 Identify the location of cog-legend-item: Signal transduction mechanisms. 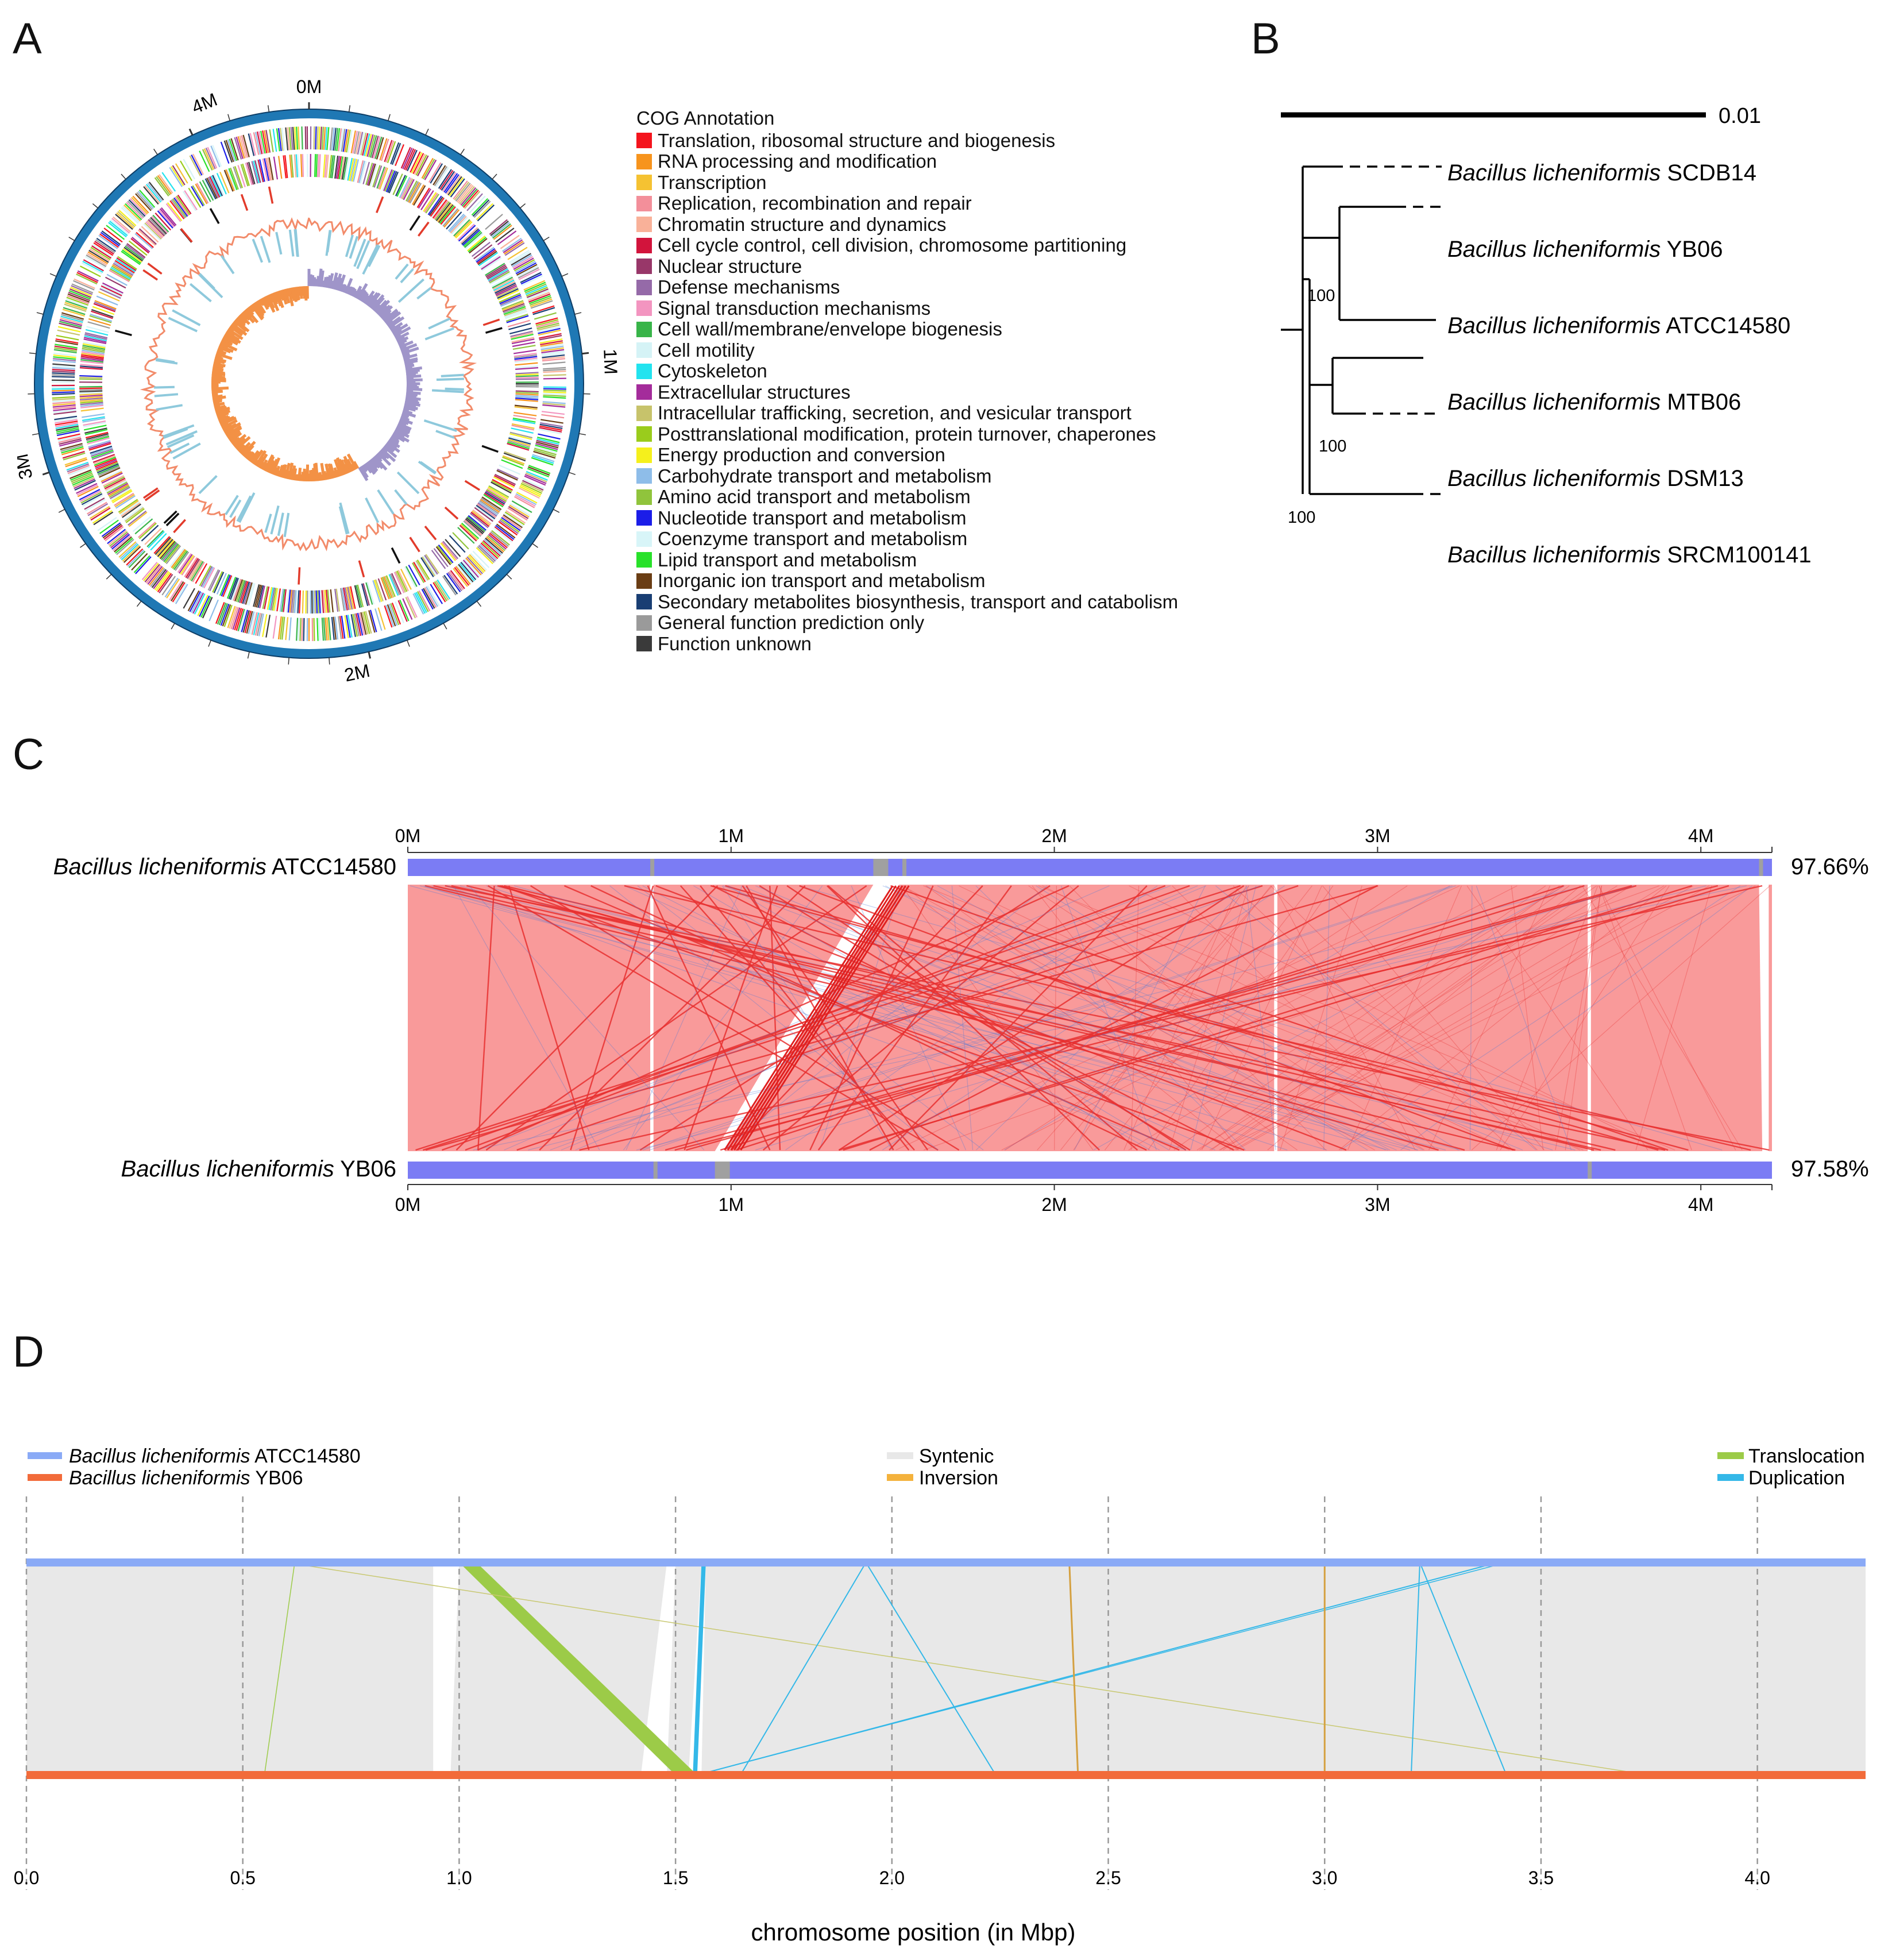
(907, 308).